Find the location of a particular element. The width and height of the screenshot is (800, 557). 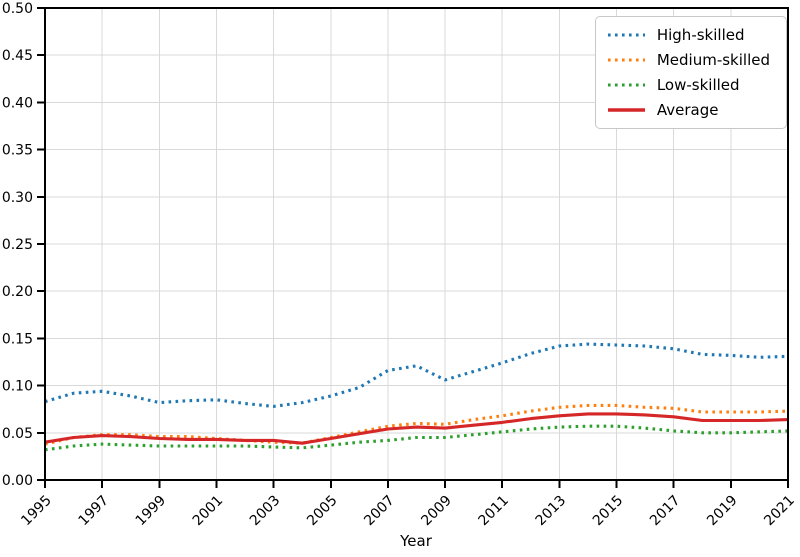

legend-item-low-skilled: Low-skilled is located at coordinates (688, 85).